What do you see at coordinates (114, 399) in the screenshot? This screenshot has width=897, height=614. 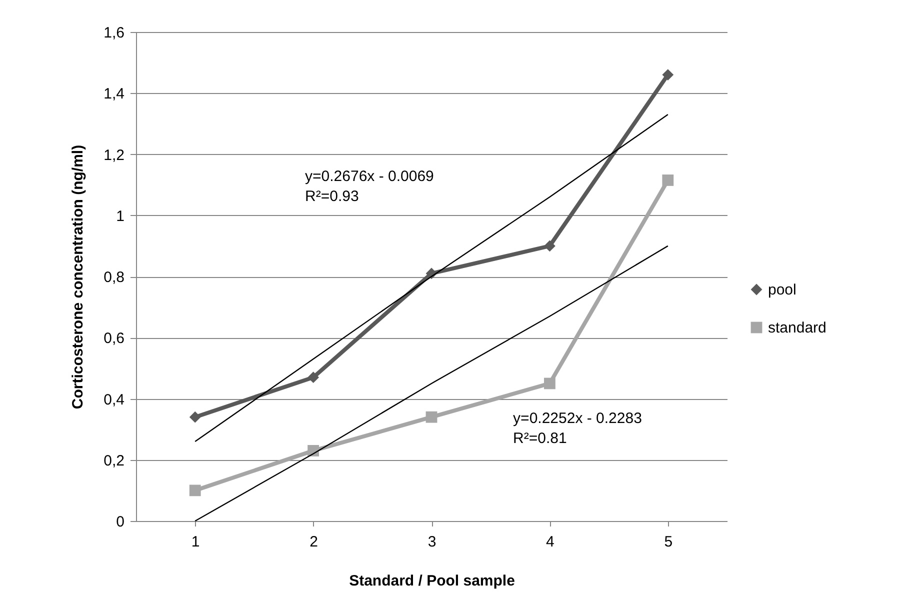 I see `y-tick-label: 0,4` at bounding box center [114, 399].